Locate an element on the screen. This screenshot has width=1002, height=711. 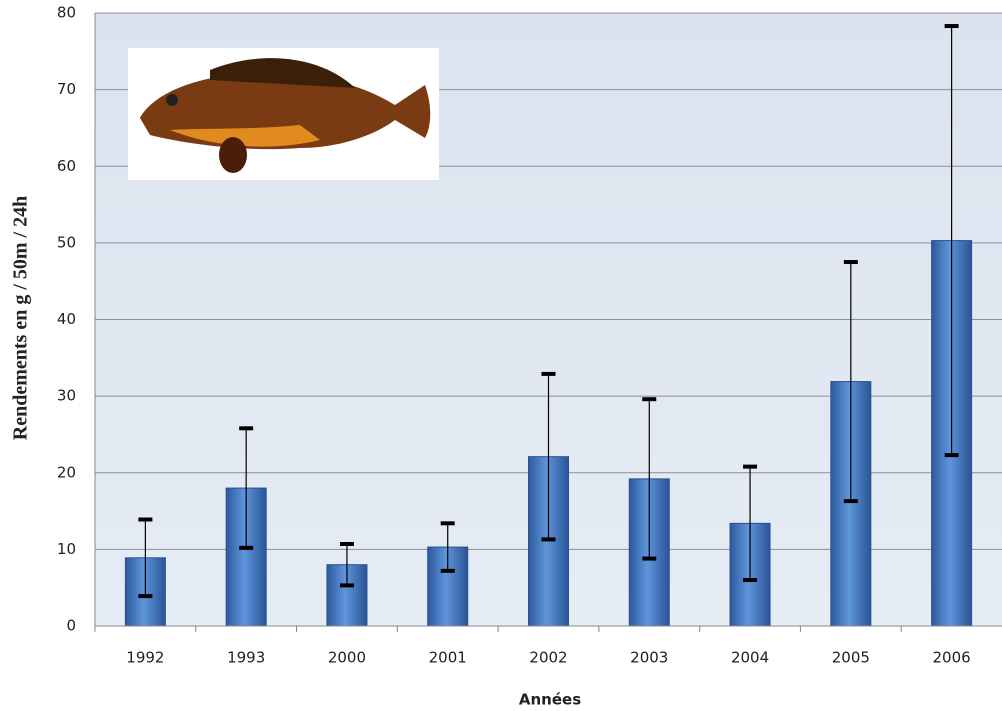
x-tick-label: 2005 is located at coordinates (851, 658).